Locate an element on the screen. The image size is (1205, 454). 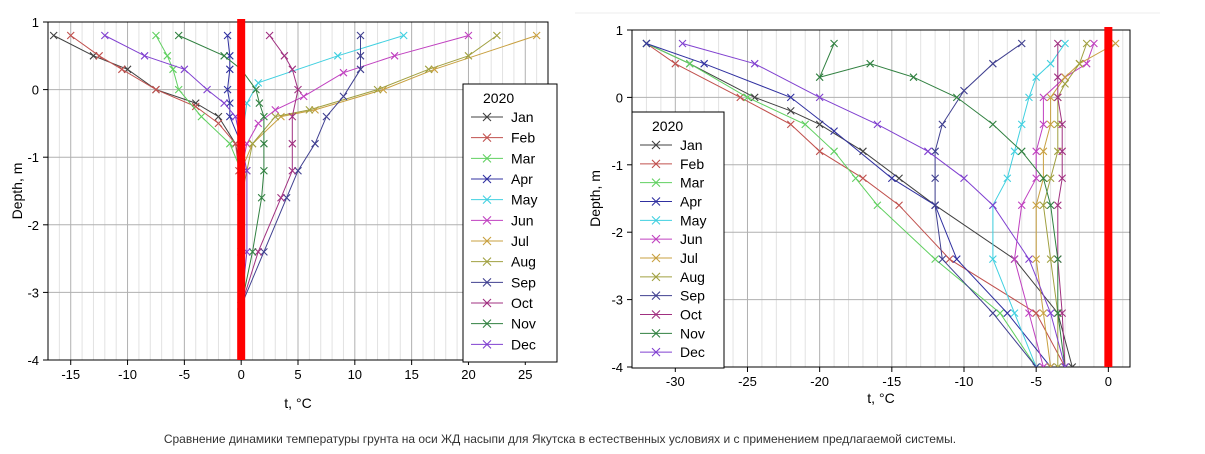
legend-label-mar: Mar is located at coordinates (692, 183).